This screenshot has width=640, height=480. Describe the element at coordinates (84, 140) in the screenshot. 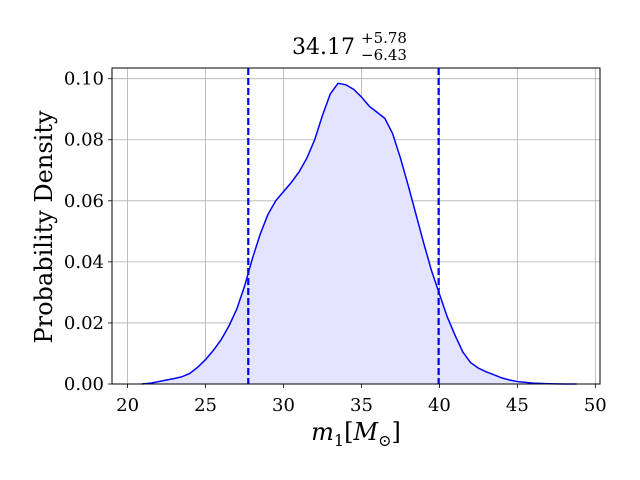

I see `y-tick-label: 0.08` at that location.